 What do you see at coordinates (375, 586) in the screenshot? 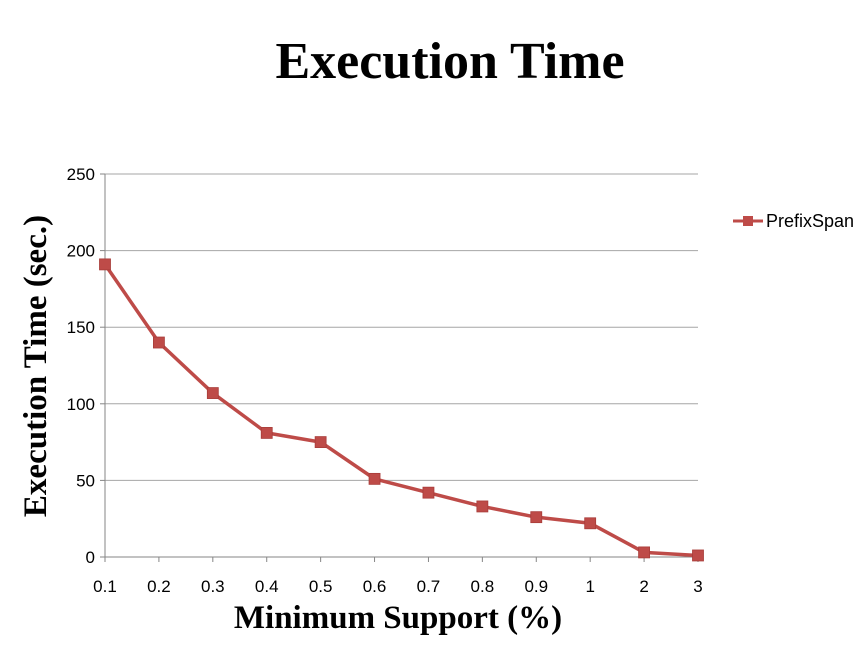
I see `x-tick-label: 0.6` at bounding box center [375, 586].